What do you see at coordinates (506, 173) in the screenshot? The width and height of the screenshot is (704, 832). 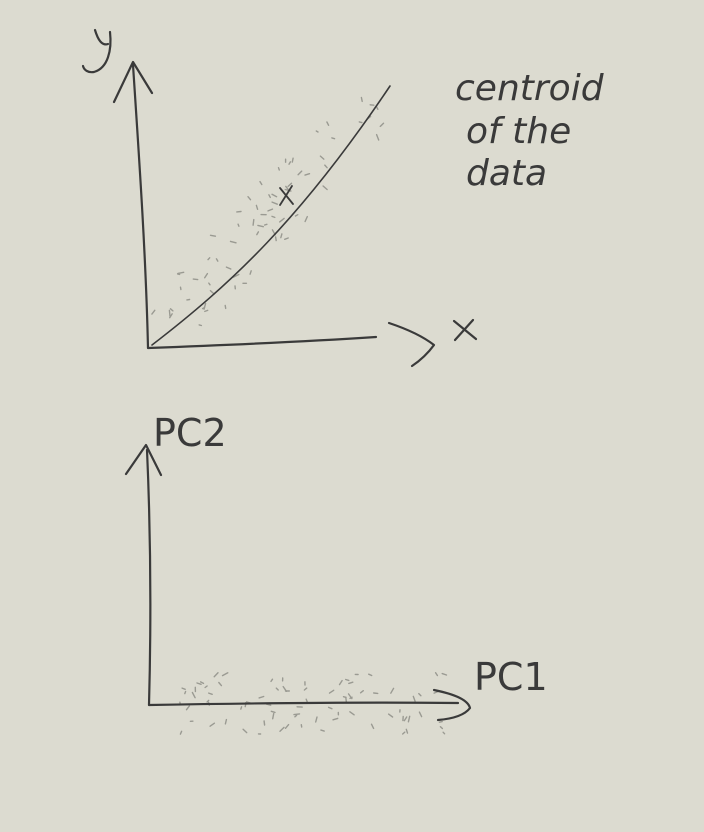 I see `annotation-line-3: data` at bounding box center [506, 173].